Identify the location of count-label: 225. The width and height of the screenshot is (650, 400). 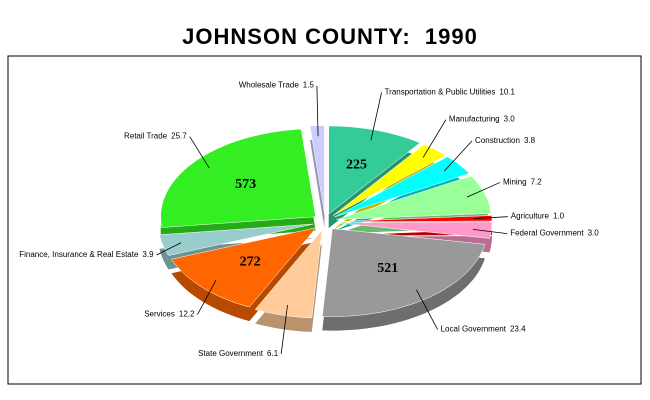
(356, 165).